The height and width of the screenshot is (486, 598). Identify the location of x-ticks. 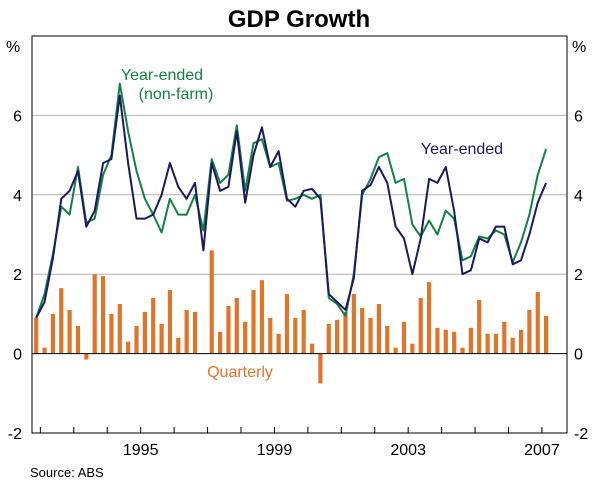
(291, 430).